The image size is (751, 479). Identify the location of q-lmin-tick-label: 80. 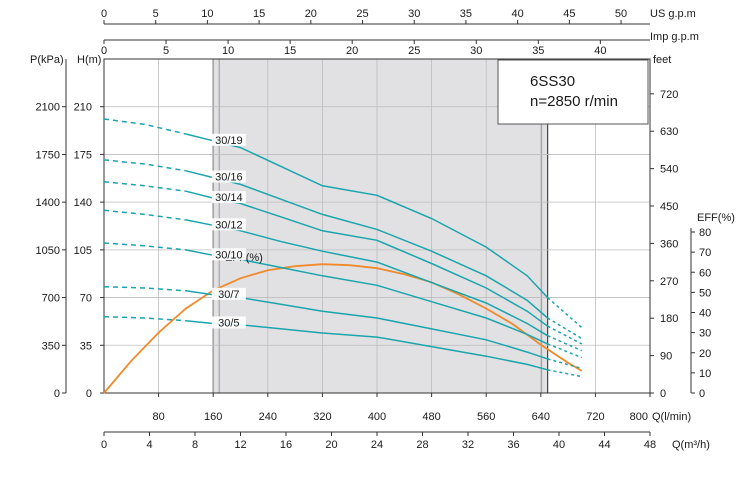
(158, 417).